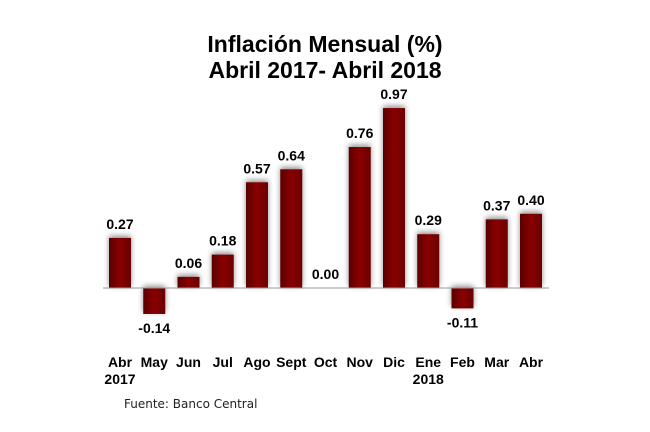 Image resolution: width=650 pixels, height=432 pixels. I want to click on x-tick-label: May, so click(154, 362).